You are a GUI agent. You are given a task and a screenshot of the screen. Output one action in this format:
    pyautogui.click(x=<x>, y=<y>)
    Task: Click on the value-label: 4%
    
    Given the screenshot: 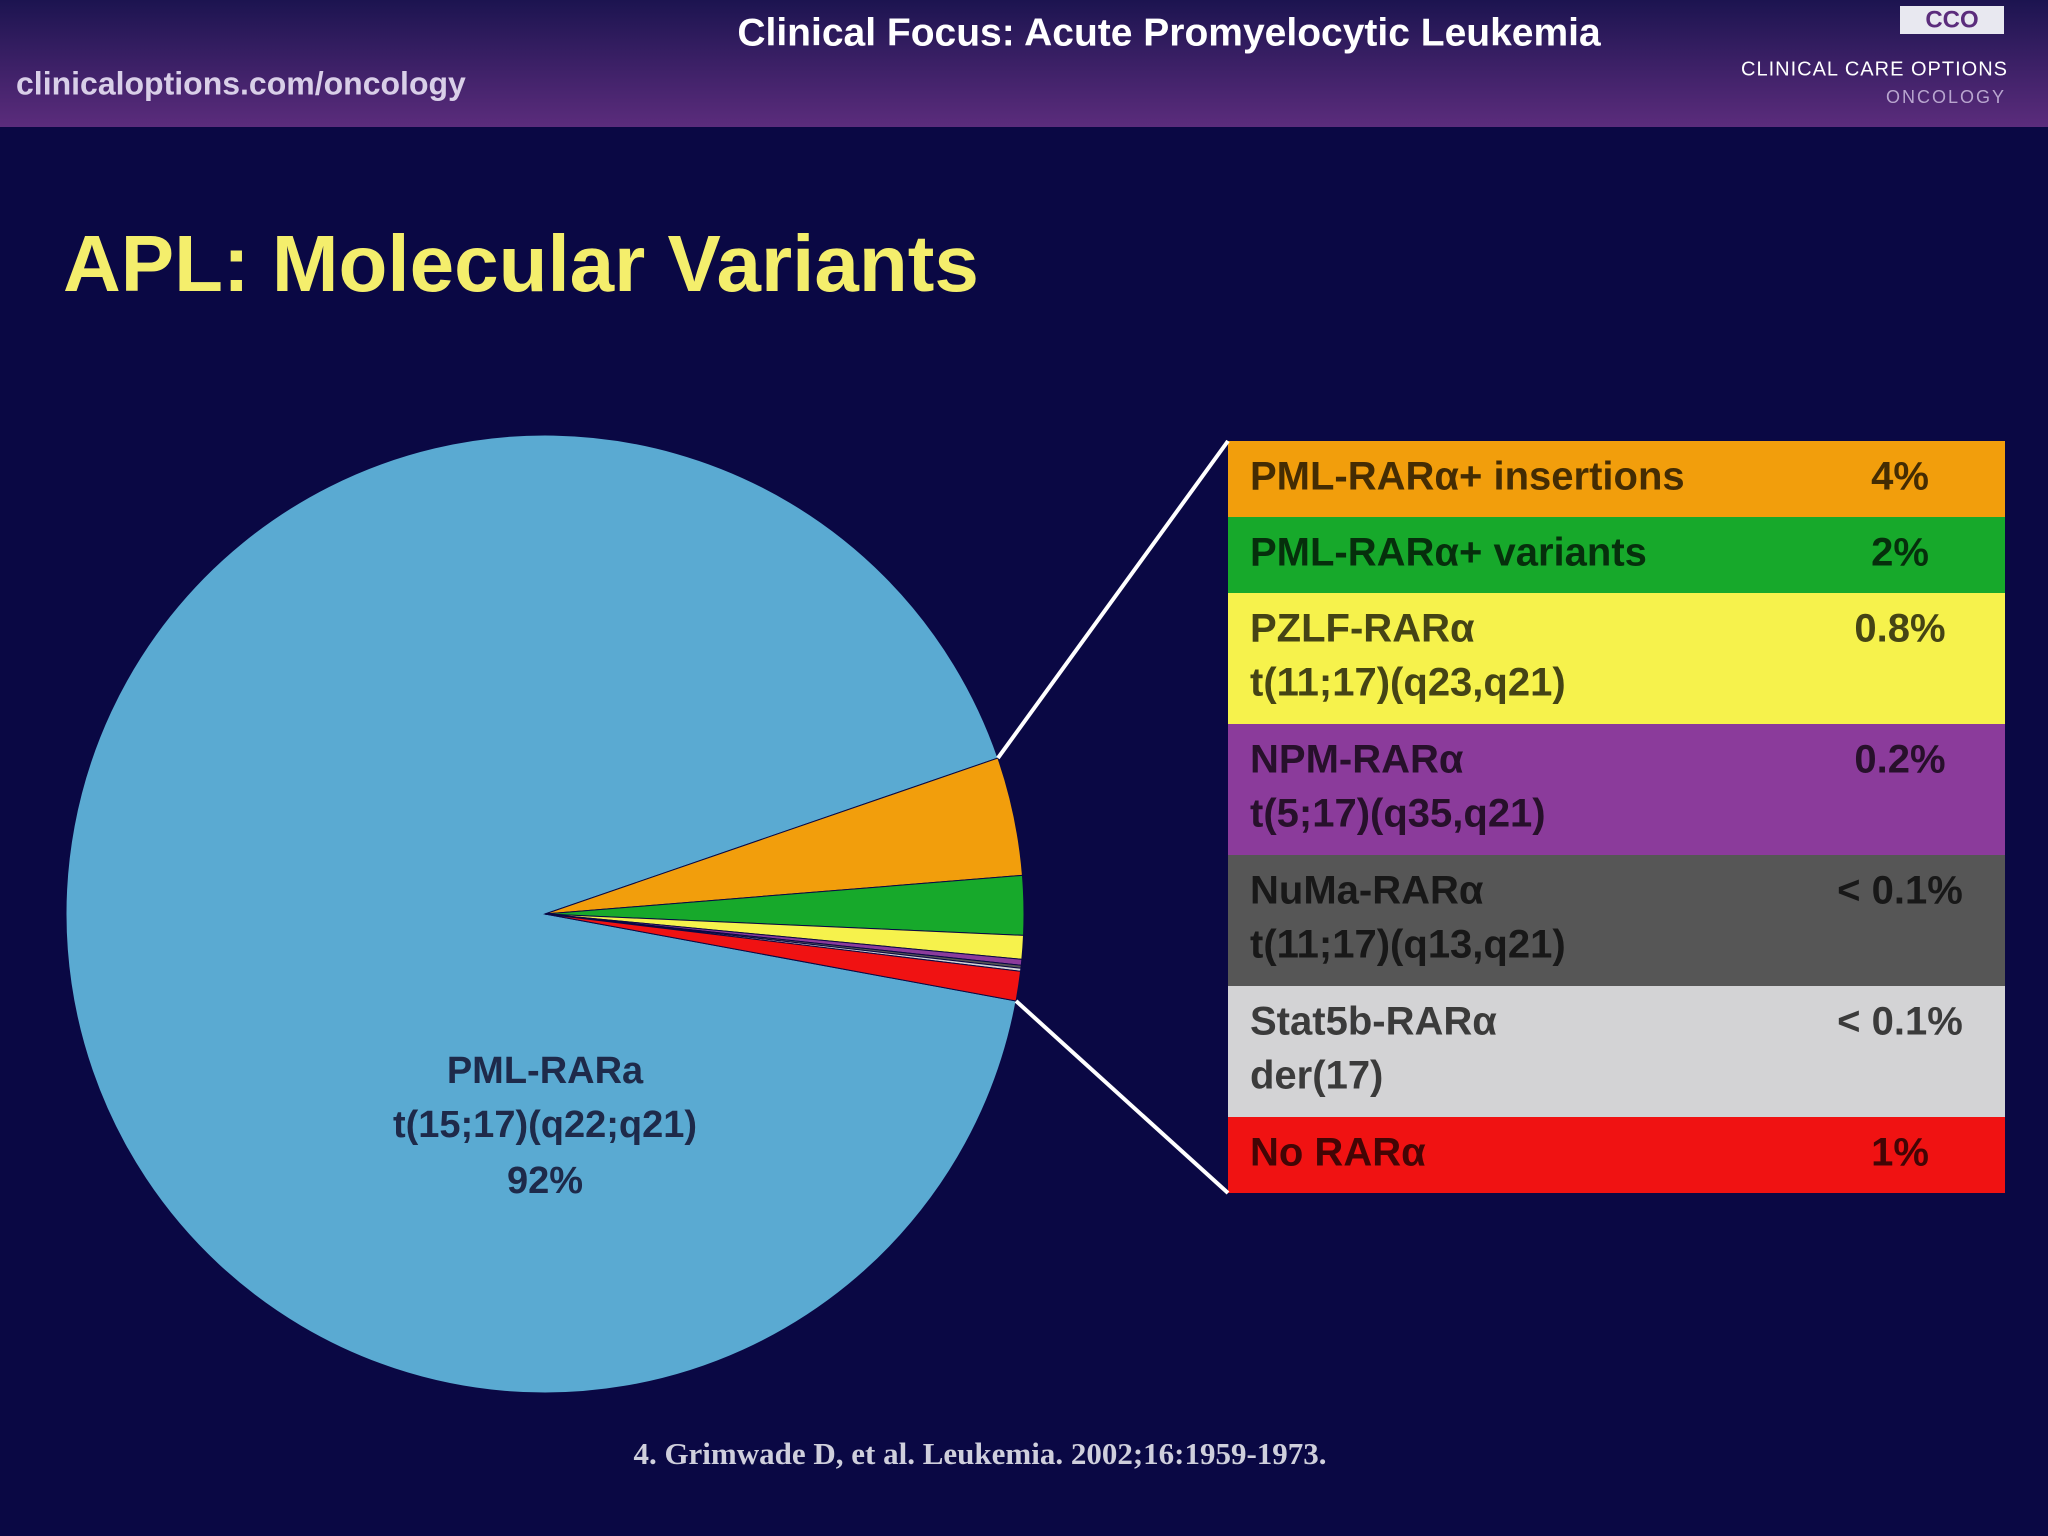 What is the action you would take?
    pyautogui.click(x=1900, y=477)
    